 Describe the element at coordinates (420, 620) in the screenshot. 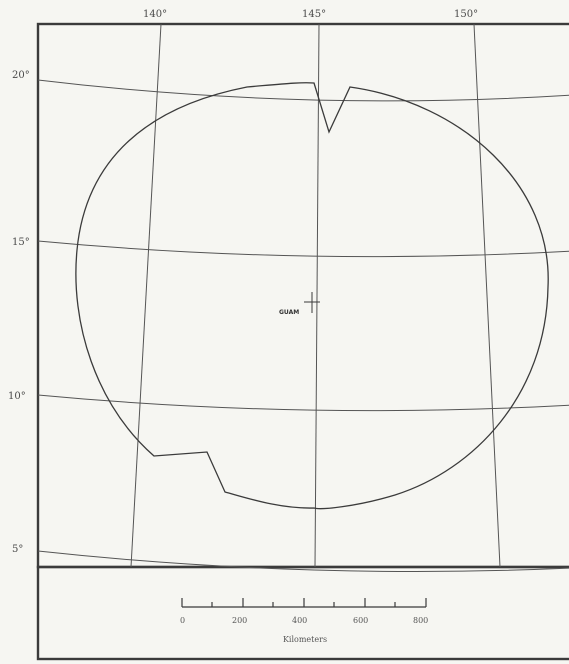

I see `scale-tick-label-800: 800` at that location.